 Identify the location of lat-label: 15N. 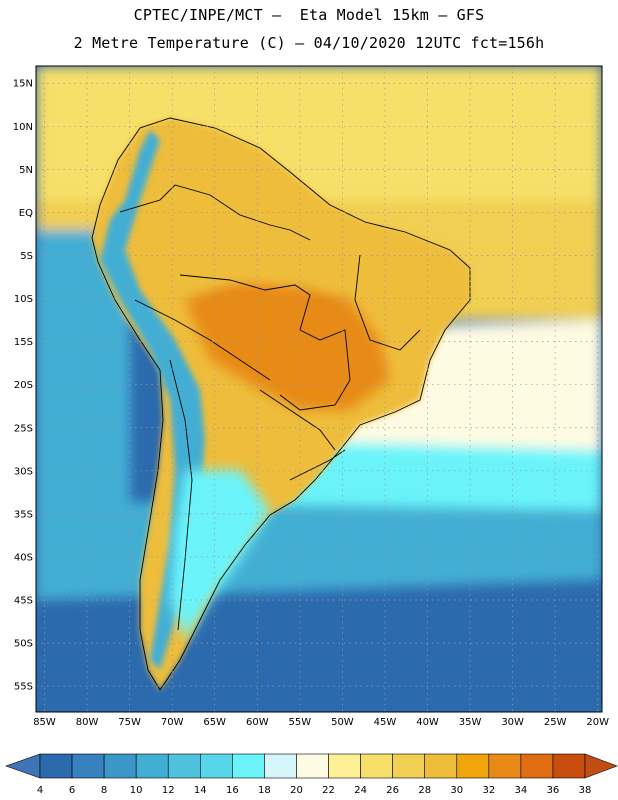
(23, 84).